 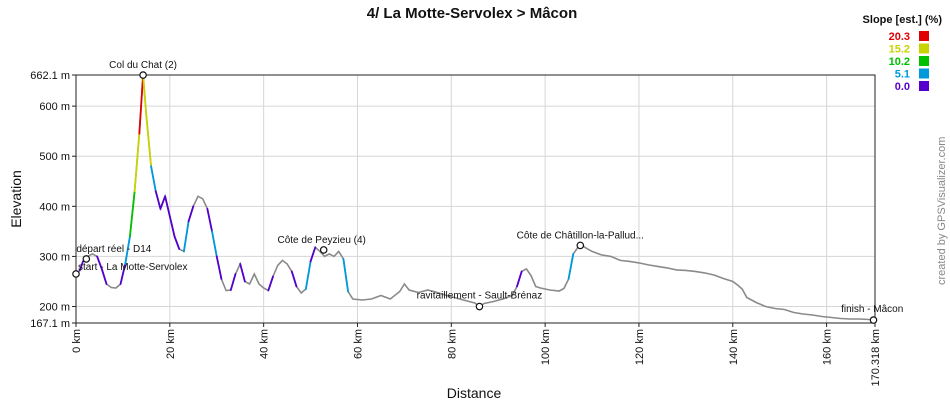 I want to click on legend-value: 10.2, so click(x=899, y=62).